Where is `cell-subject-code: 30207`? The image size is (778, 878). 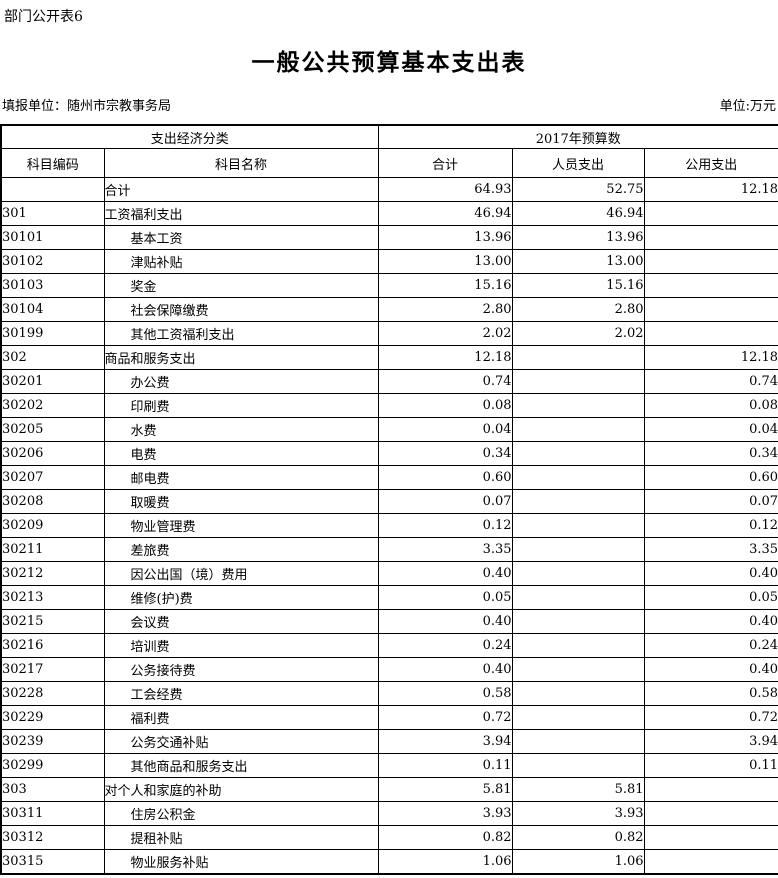
cell-subject-code: 30207 is located at coordinates (52, 477).